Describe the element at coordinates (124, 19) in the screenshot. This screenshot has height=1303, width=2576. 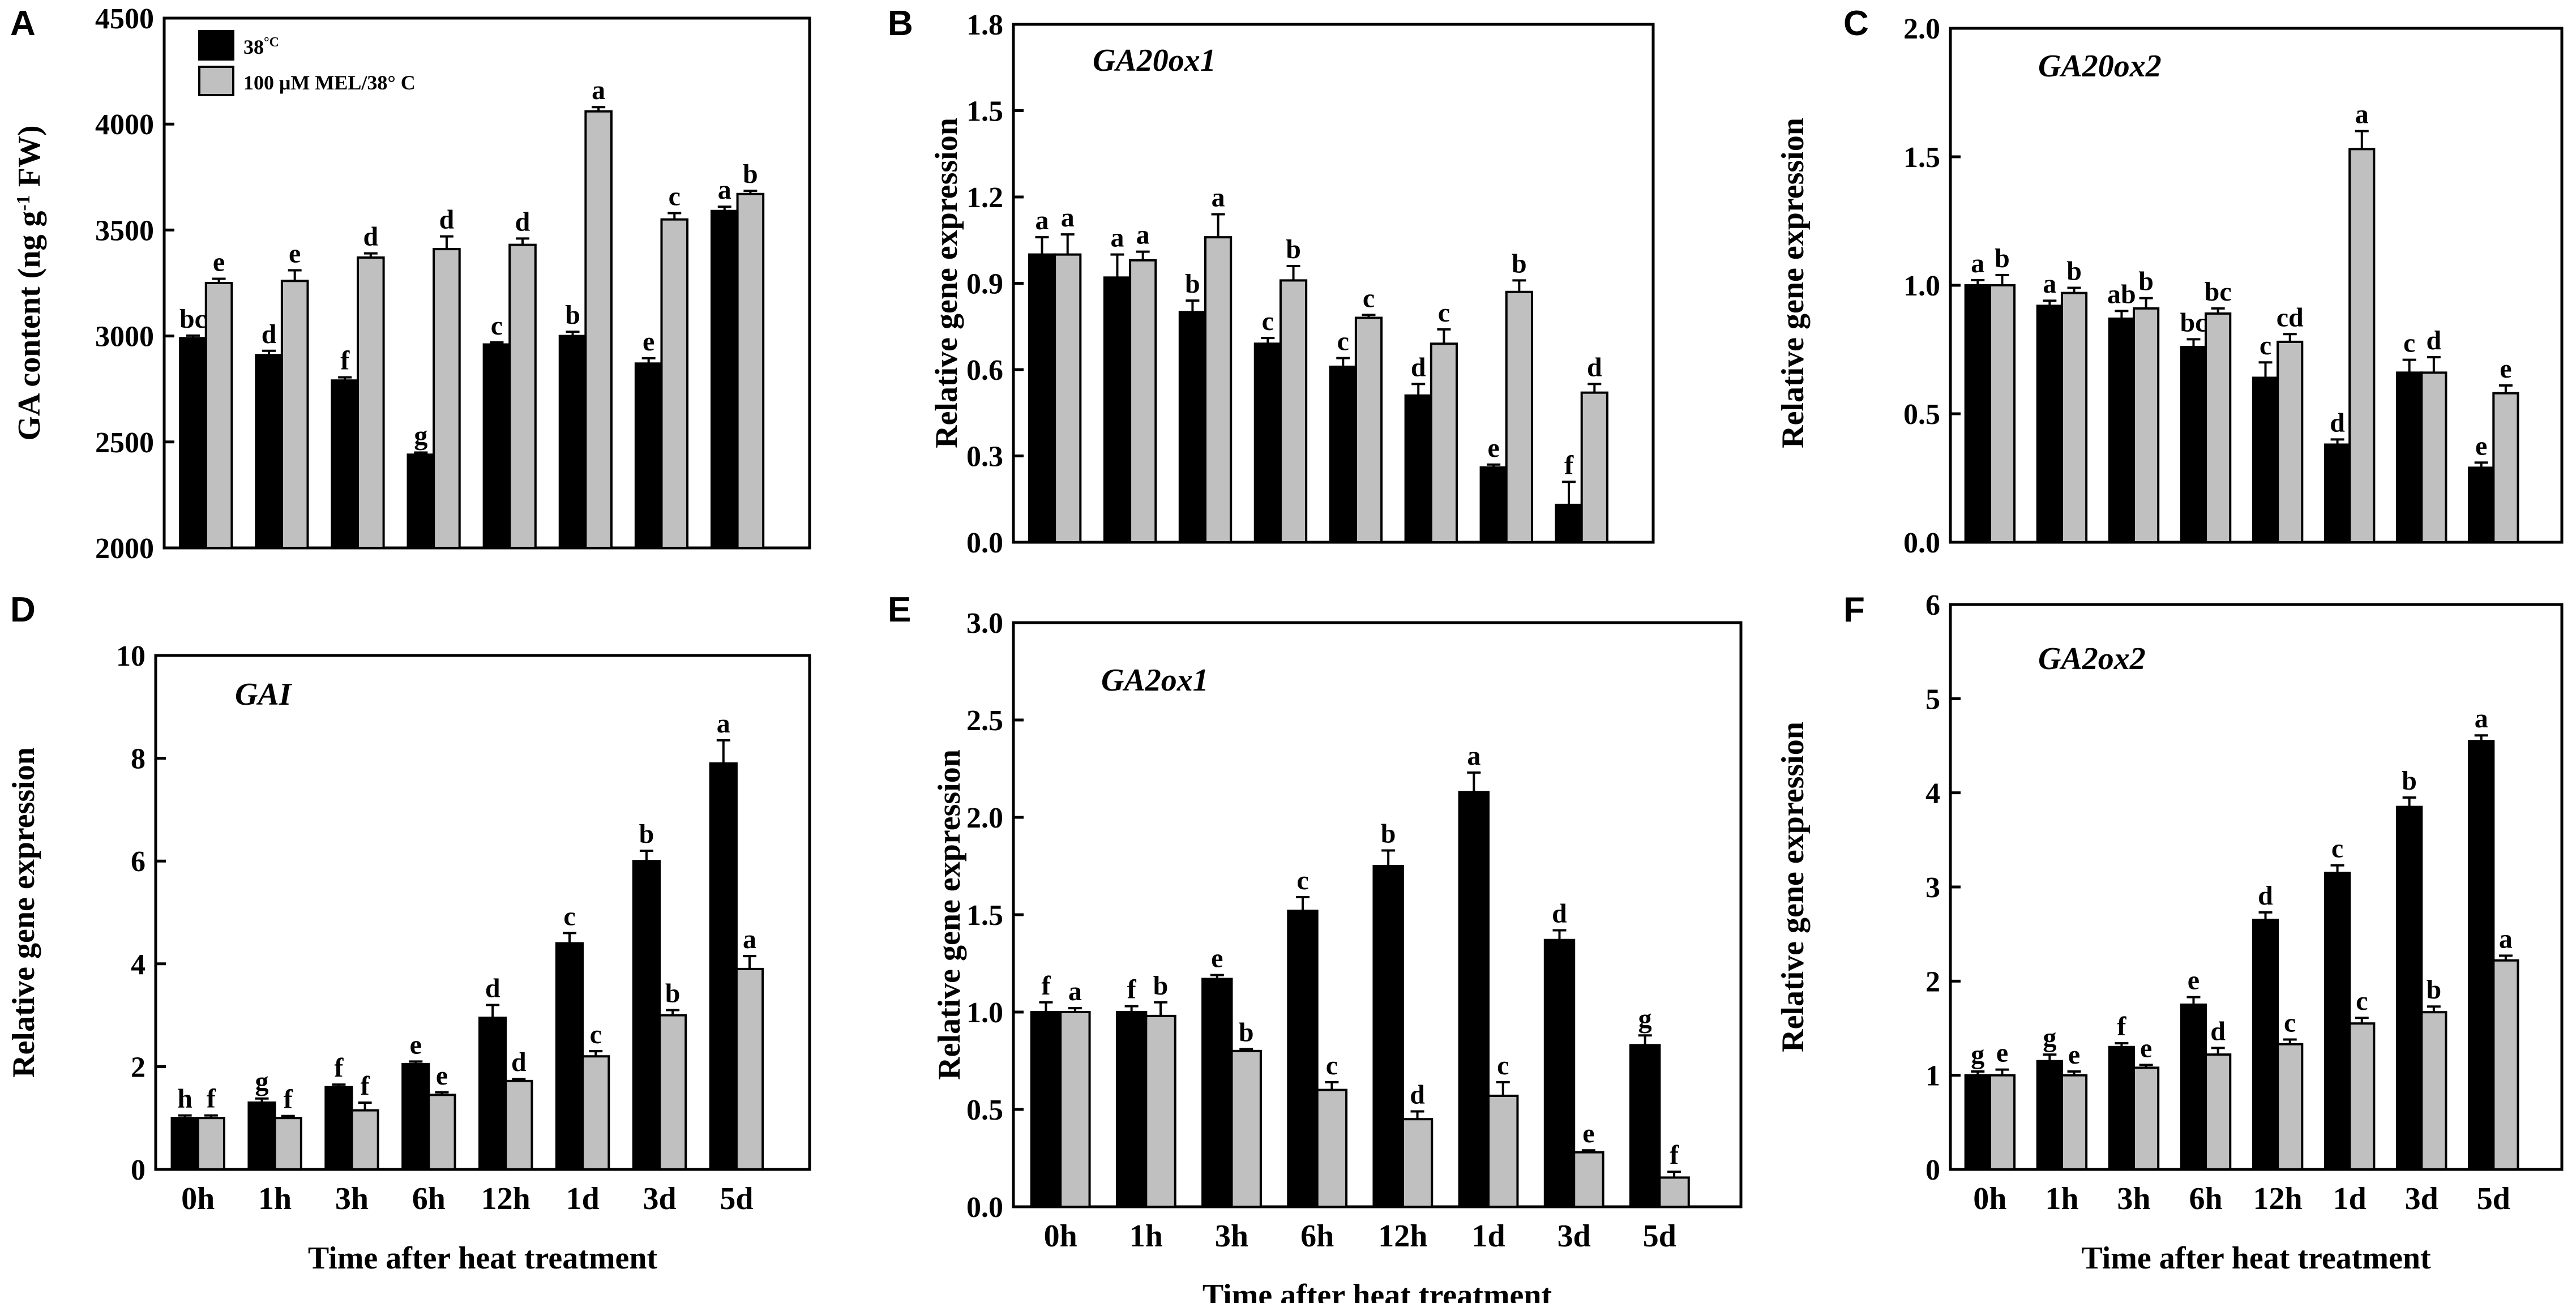
I see `panel-a-ytick-label: 4500` at that location.